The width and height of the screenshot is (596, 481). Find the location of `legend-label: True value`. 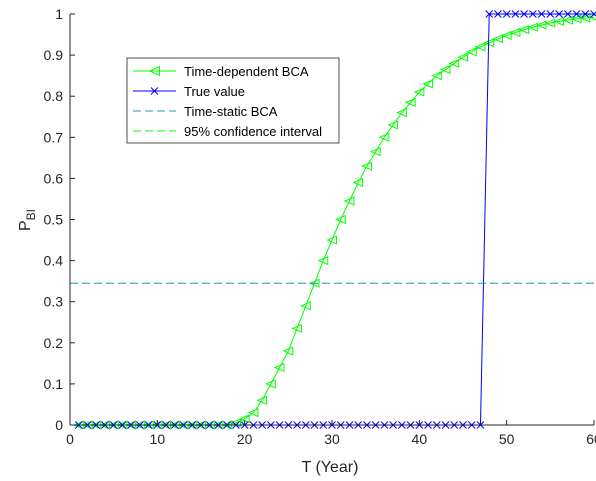

legend-label: True value is located at coordinates (214, 91).